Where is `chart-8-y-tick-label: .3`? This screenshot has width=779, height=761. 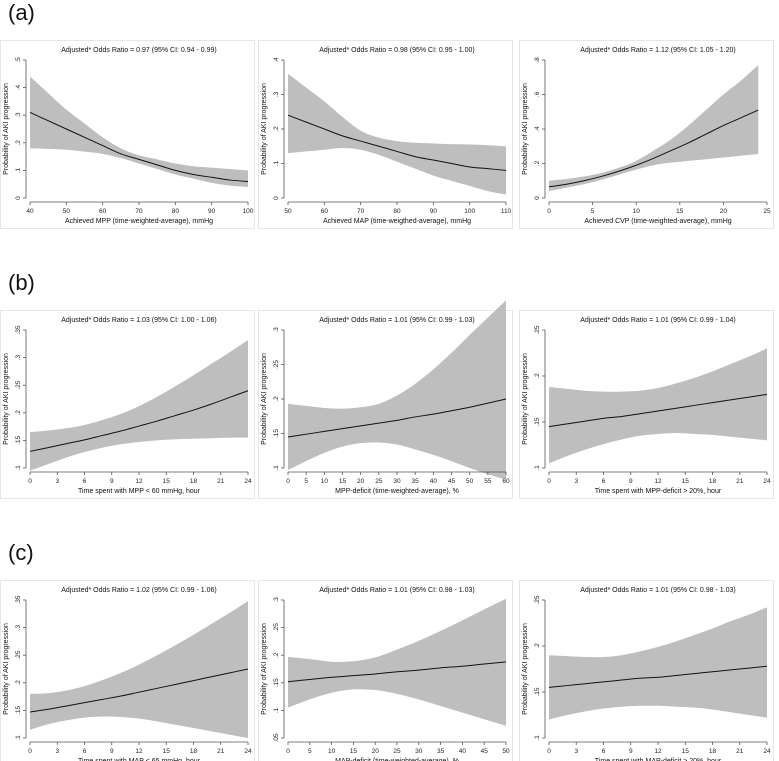 chart-8-y-tick-label: .3 is located at coordinates (276, 600).